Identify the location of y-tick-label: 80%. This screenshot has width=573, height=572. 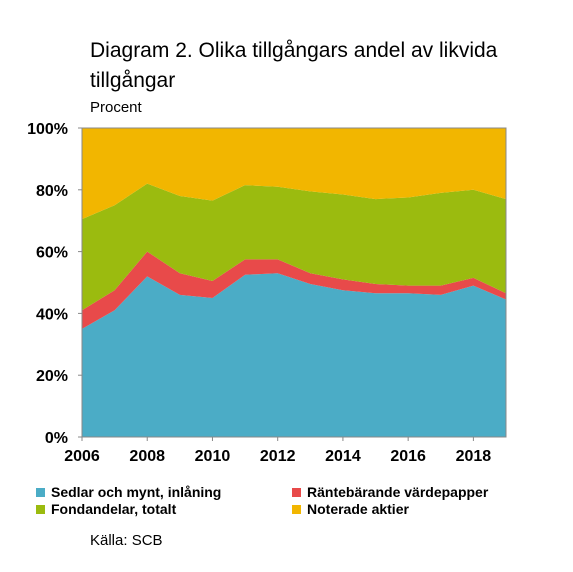
(52, 191).